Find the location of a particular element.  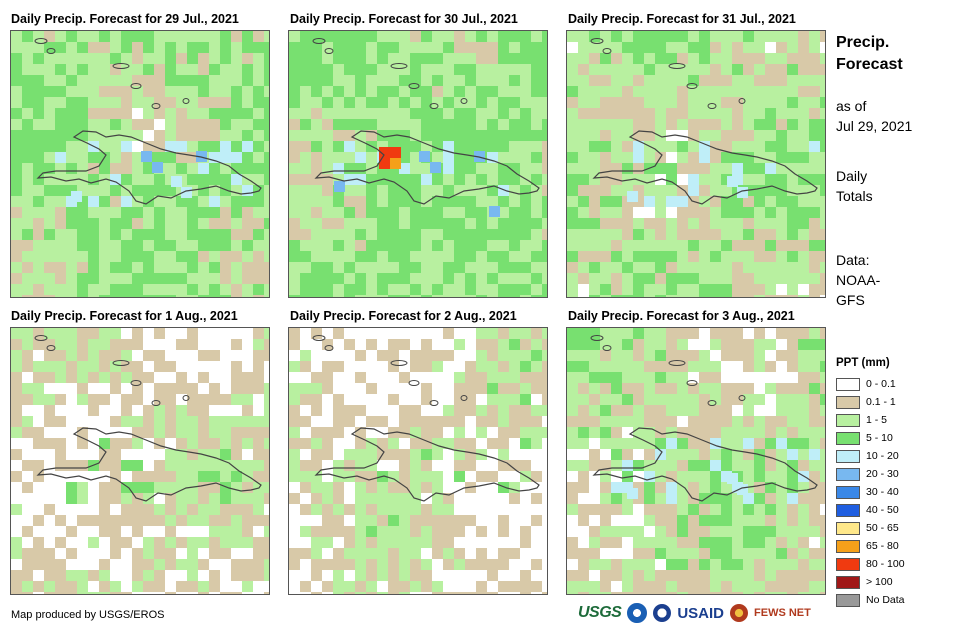

raster-cell-highlight is located at coordinates (339, 186).